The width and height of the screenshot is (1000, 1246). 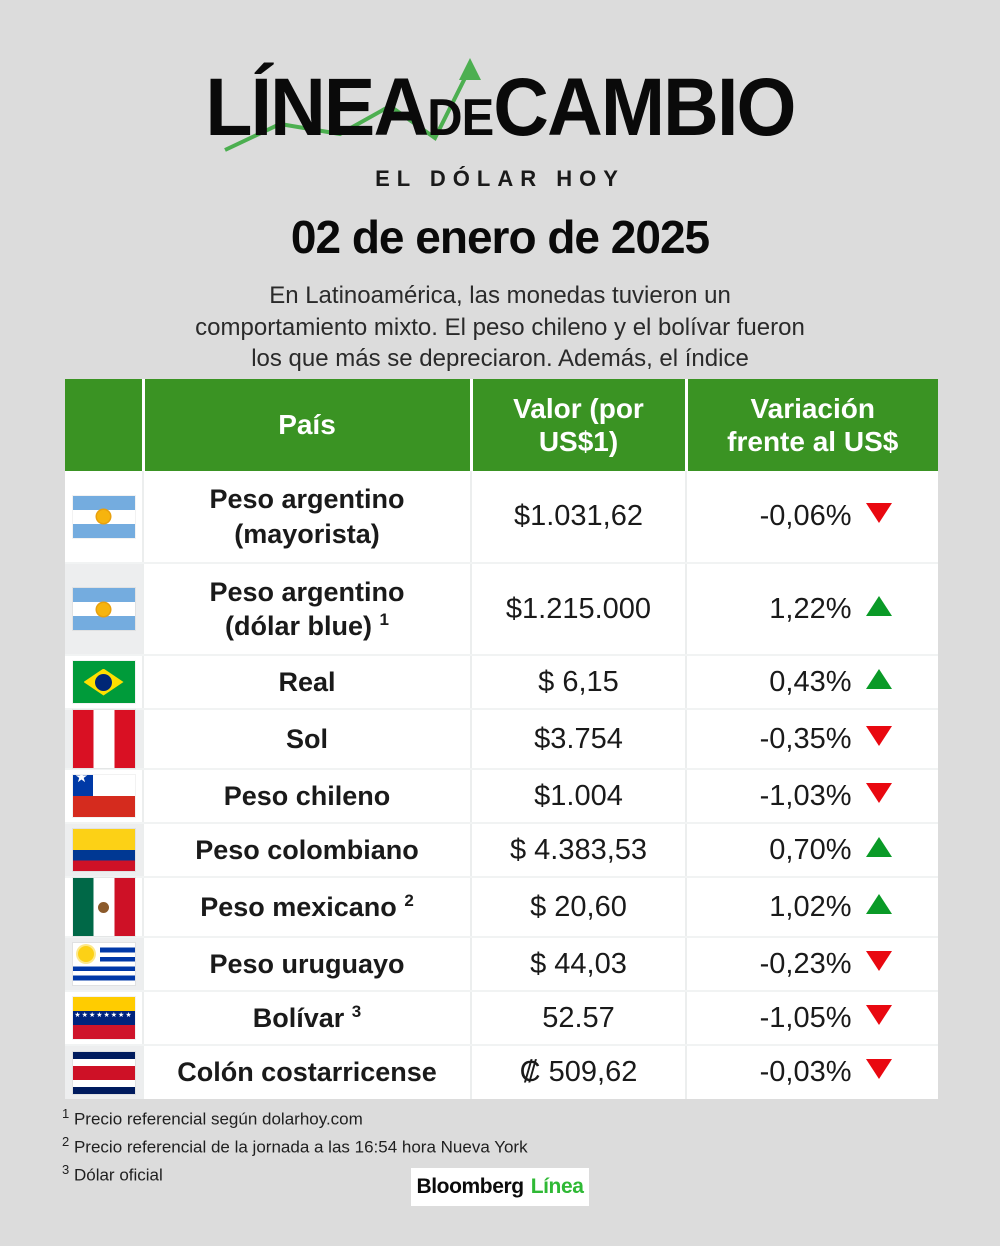 What do you see at coordinates (578, 681) in the screenshot?
I see `currency-value: $ 6,15` at bounding box center [578, 681].